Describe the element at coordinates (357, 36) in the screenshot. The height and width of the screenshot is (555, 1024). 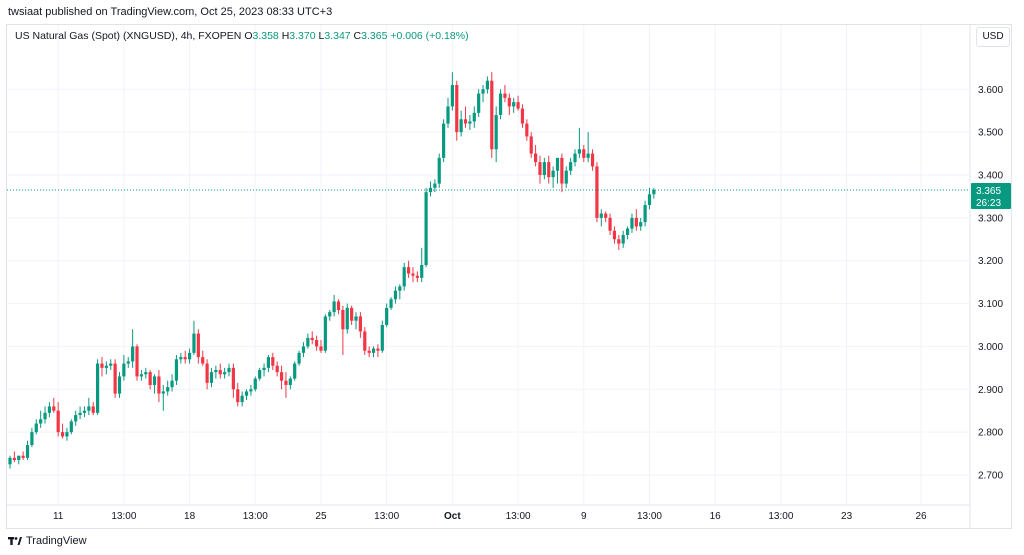
I see `close-label: C` at that location.